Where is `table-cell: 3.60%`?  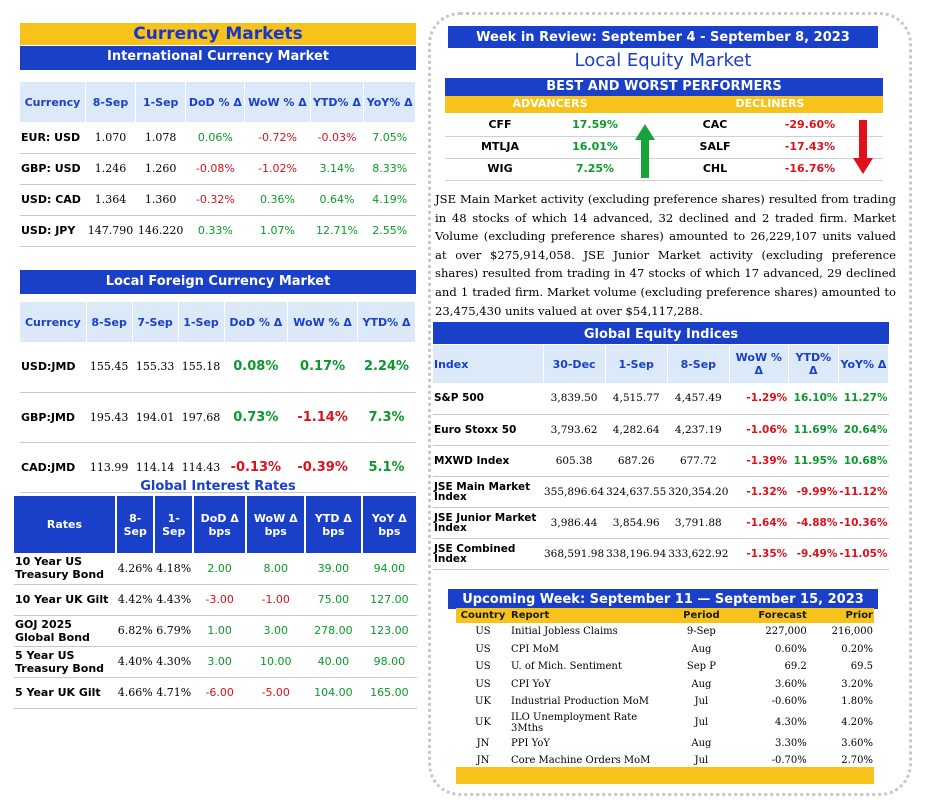
table-cell: 3.60% is located at coordinates (790, 684).